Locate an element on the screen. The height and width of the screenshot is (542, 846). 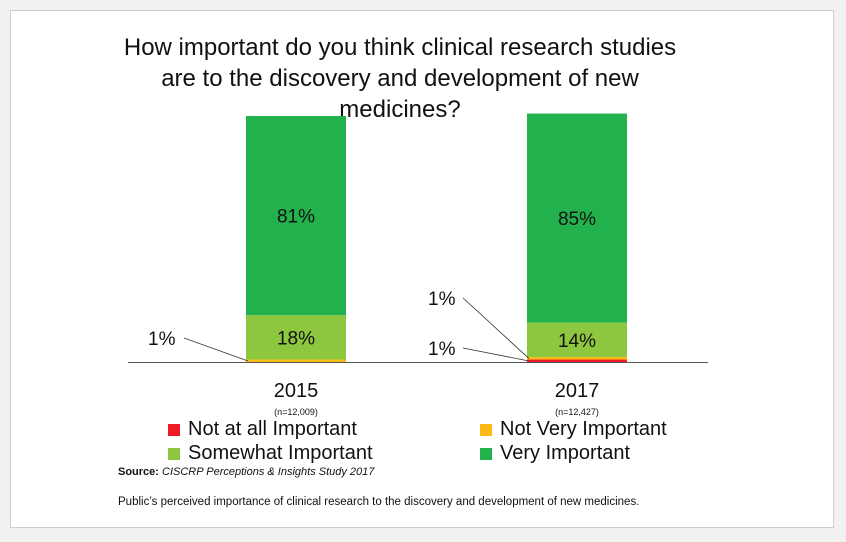
data-label: 14% is located at coordinates (577, 341).